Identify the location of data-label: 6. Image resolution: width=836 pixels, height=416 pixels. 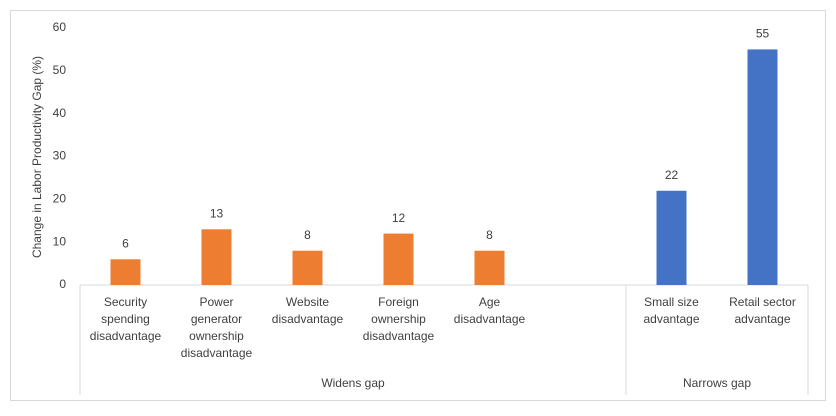
(125, 243).